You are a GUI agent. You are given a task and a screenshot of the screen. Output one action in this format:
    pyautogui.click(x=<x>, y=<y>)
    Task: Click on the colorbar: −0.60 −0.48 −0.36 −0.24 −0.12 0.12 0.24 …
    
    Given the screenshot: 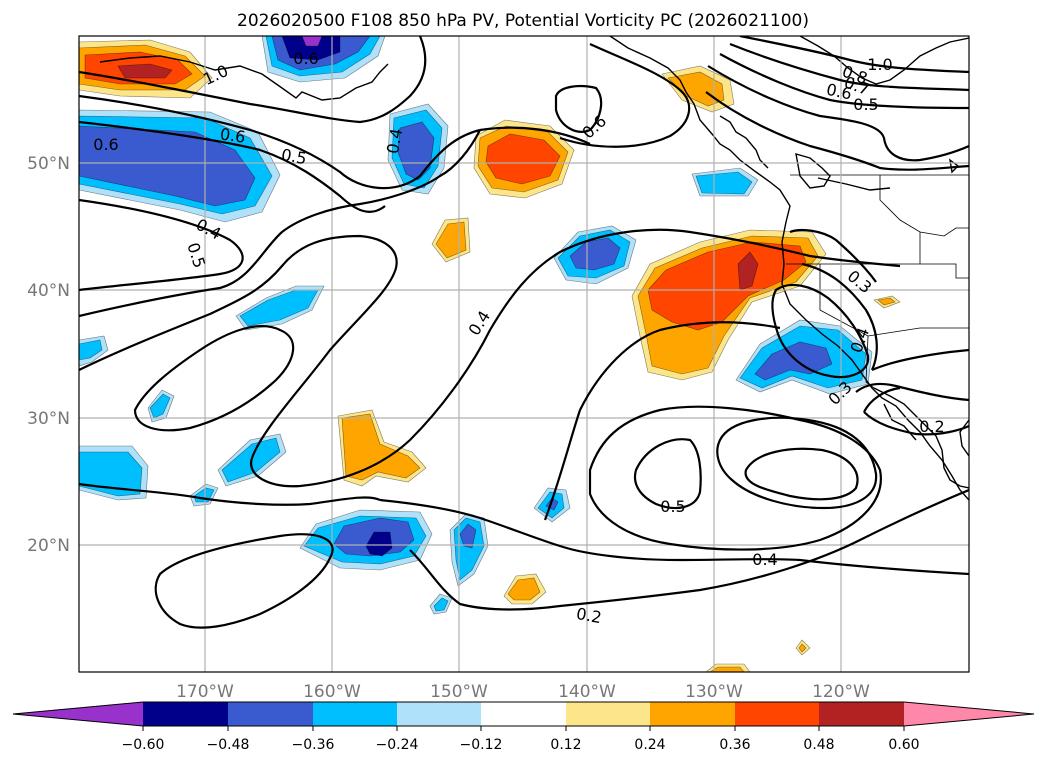 What is the action you would take?
    pyautogui.click(x=523, y=727)
    